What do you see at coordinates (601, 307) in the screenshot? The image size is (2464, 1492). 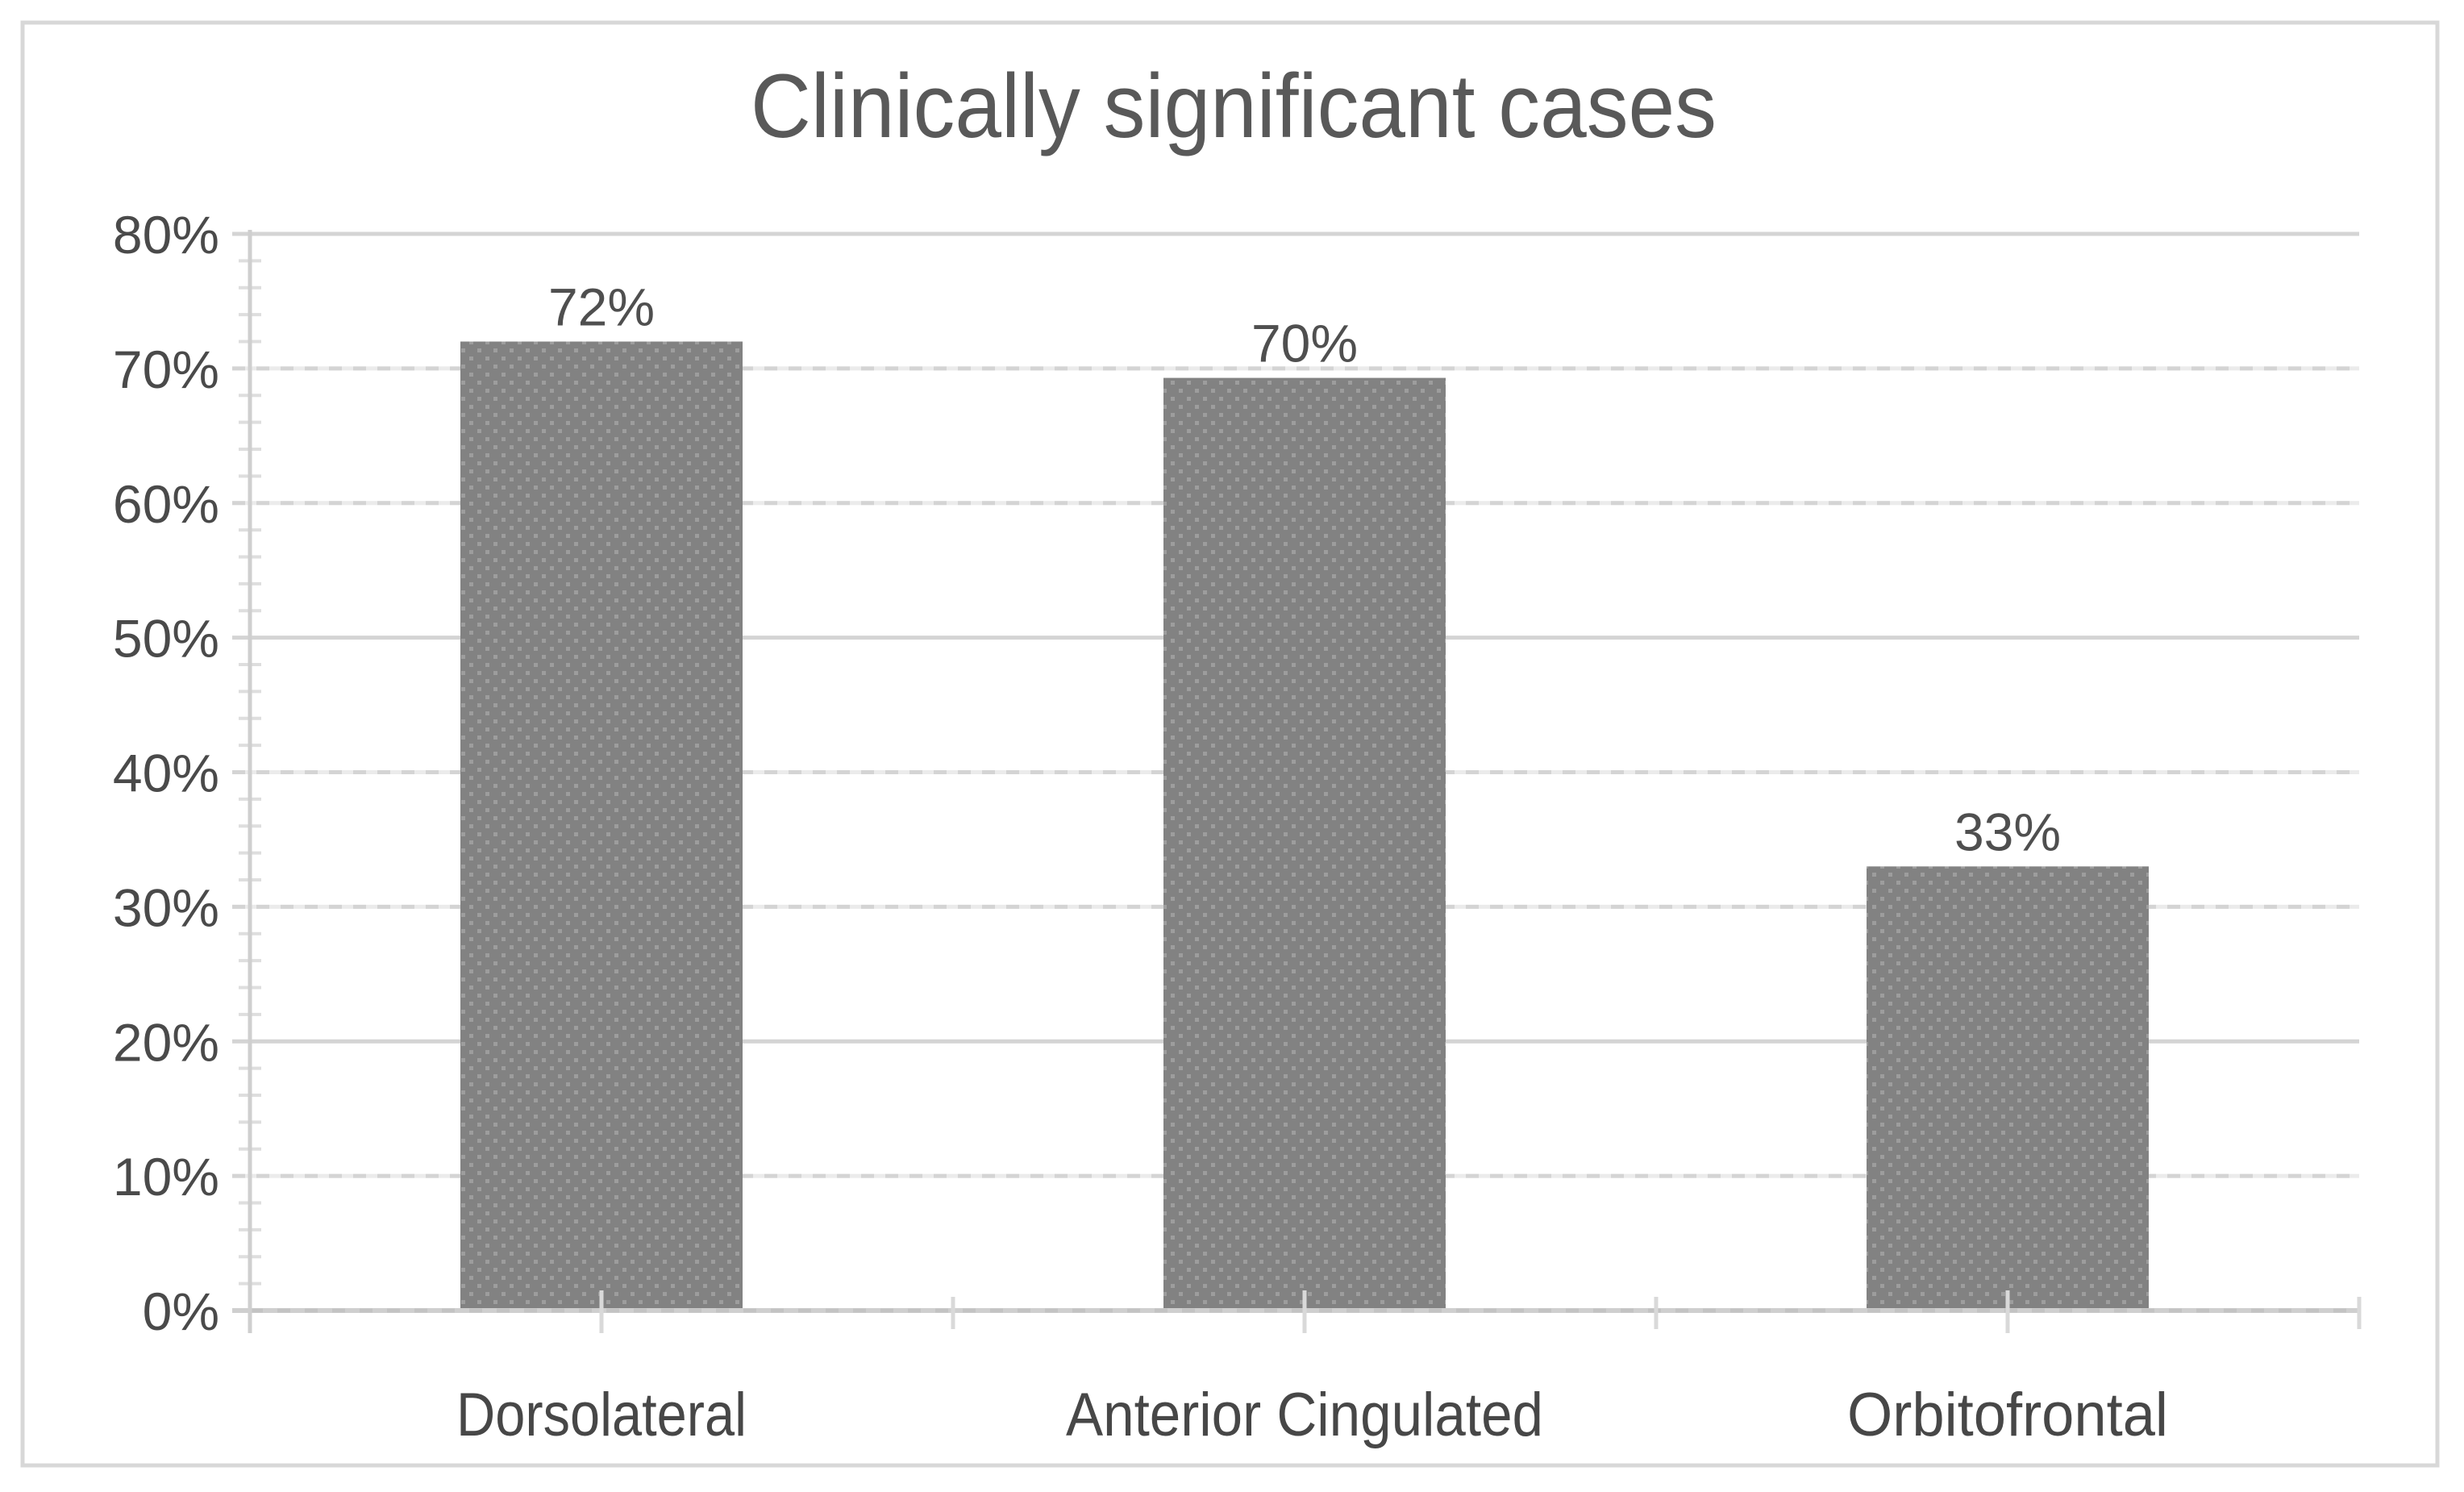 I see `bar-value-label-0: 72%` at bounding box center [601, 307].